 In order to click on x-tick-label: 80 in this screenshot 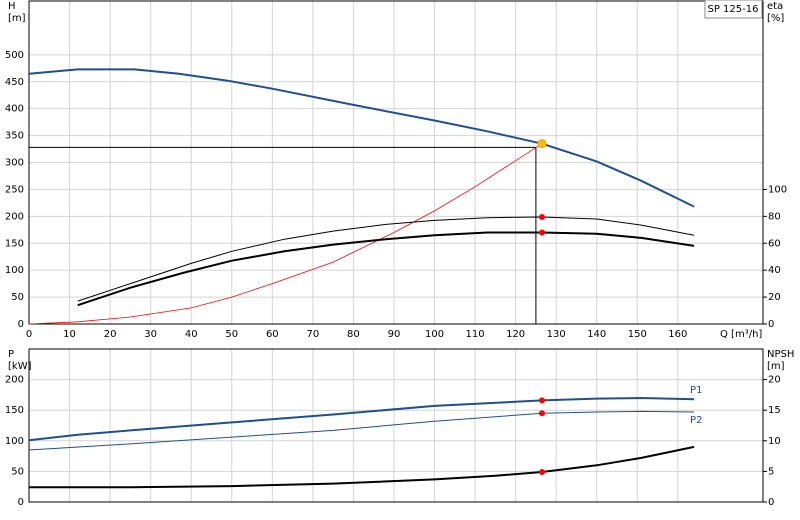, I will do `click(353, 334)`.